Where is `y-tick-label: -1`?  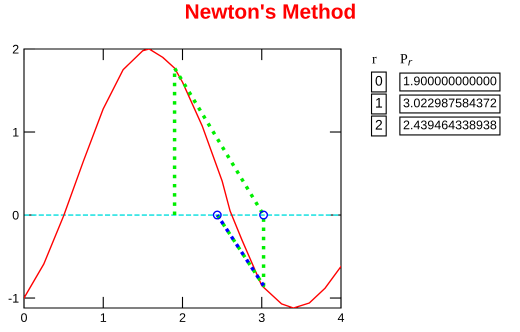
y-tick-label: -1 is located at coordinates (13, 298).